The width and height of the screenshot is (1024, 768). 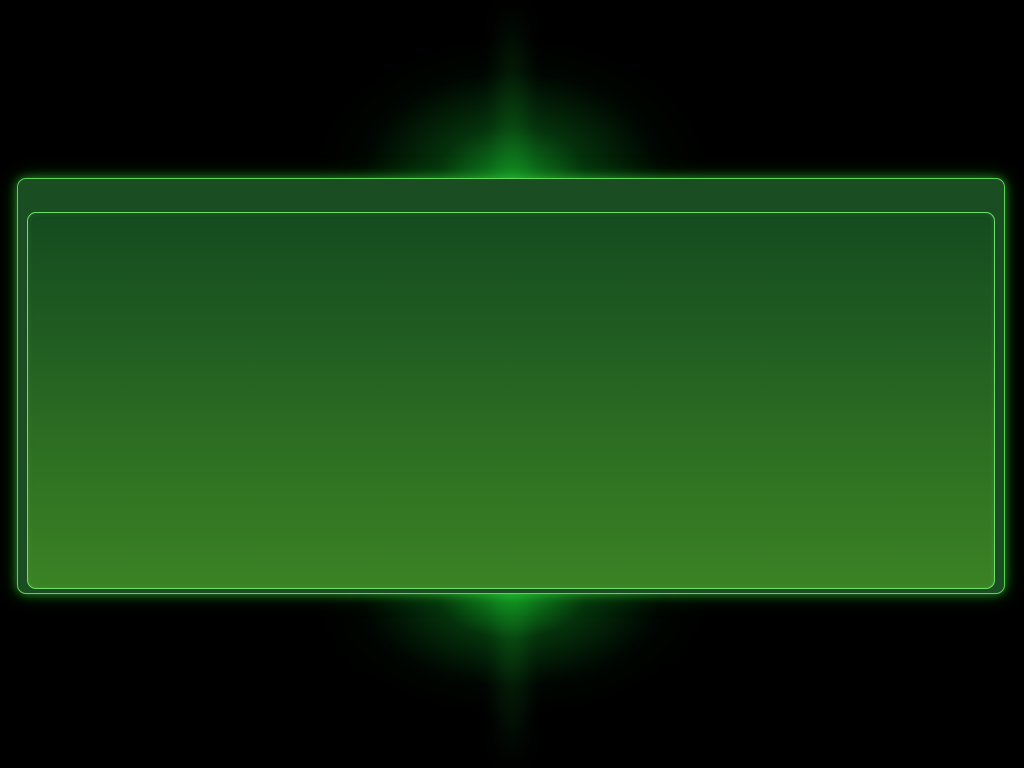 I want to click on window-header, so click(x=511, y=195).